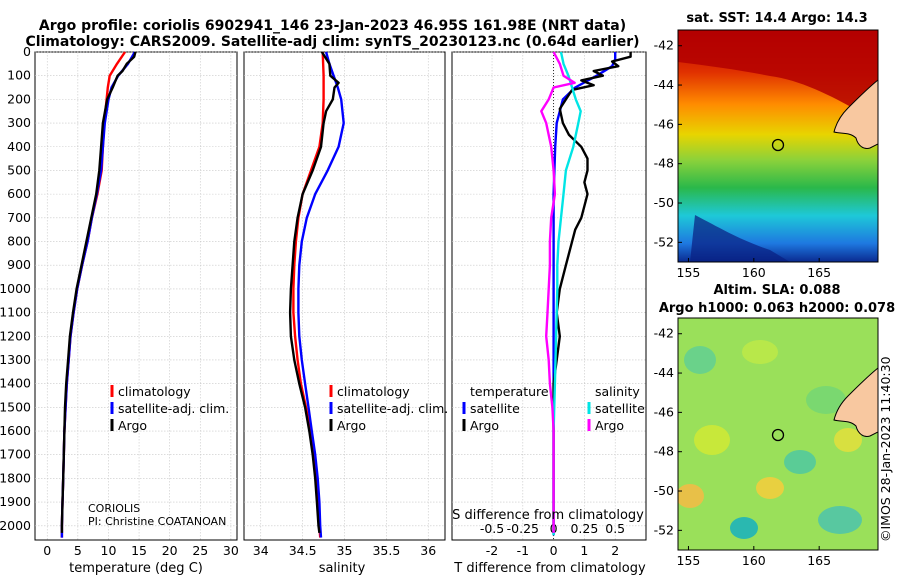 The image size is (900, 580). What do you see at coordinates (776, 18) in the screenshot?
I see `sst-map-title: sat. SST: 14.4 Argo: 14.3` at bounding box center [776, 18].